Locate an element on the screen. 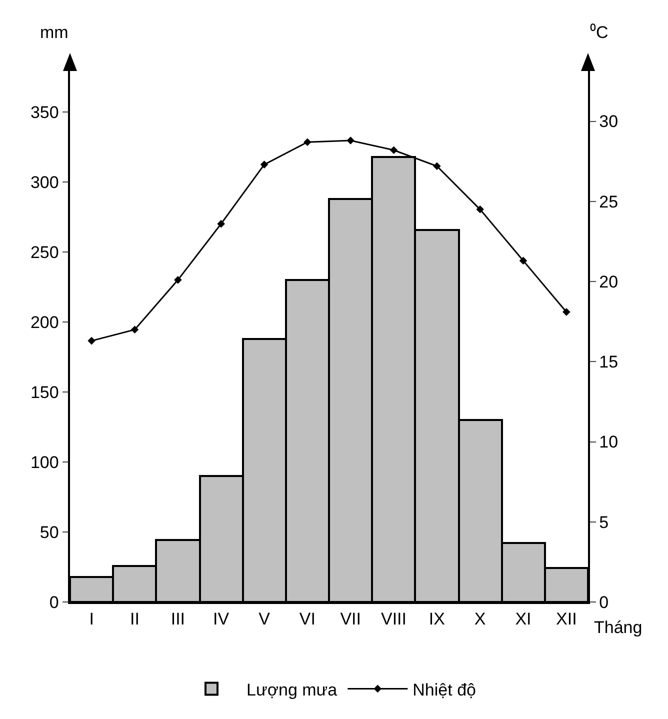 This screenshot has height=719, width=668. x-tick-label: II is located at coordinates (135, 618).